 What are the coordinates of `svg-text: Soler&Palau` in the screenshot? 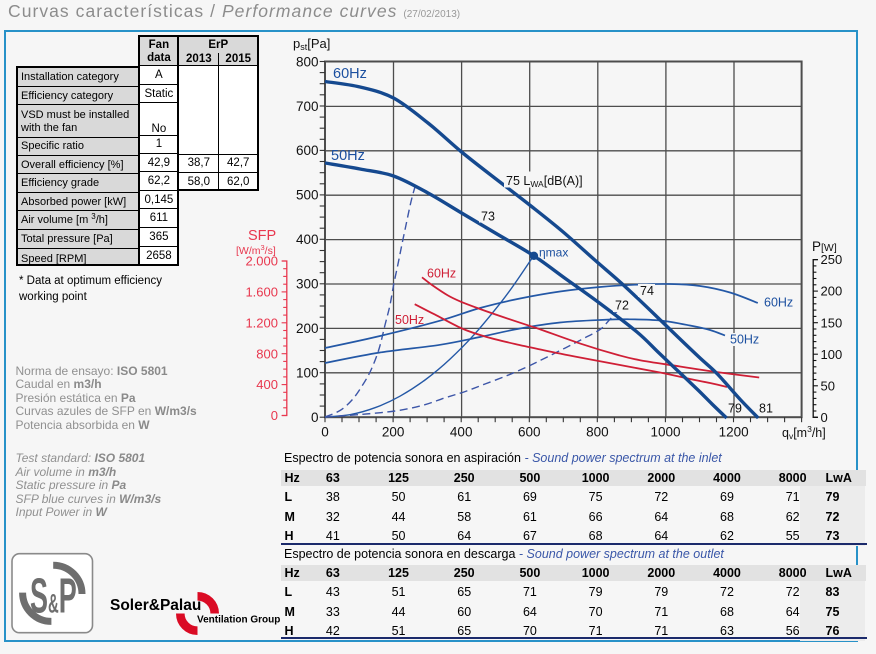 It's located at (155, 605).